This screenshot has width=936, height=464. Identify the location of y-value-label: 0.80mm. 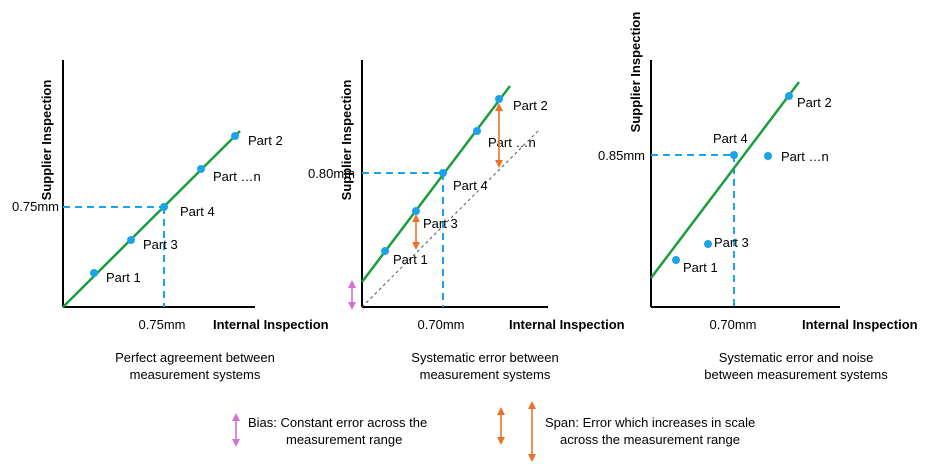
(331, 173).